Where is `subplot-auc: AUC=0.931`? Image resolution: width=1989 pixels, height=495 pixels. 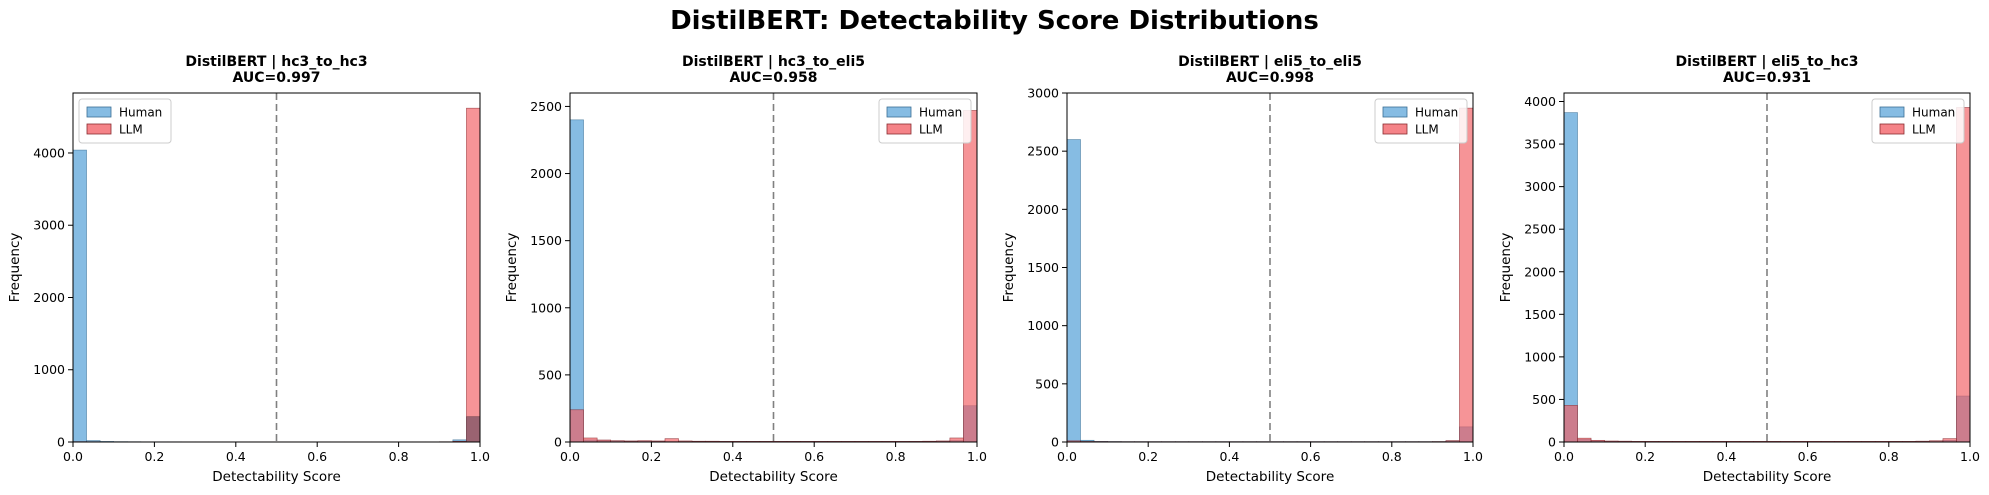 subplot-auc: AUC=0.931 is located at coordinates (1767, 78).